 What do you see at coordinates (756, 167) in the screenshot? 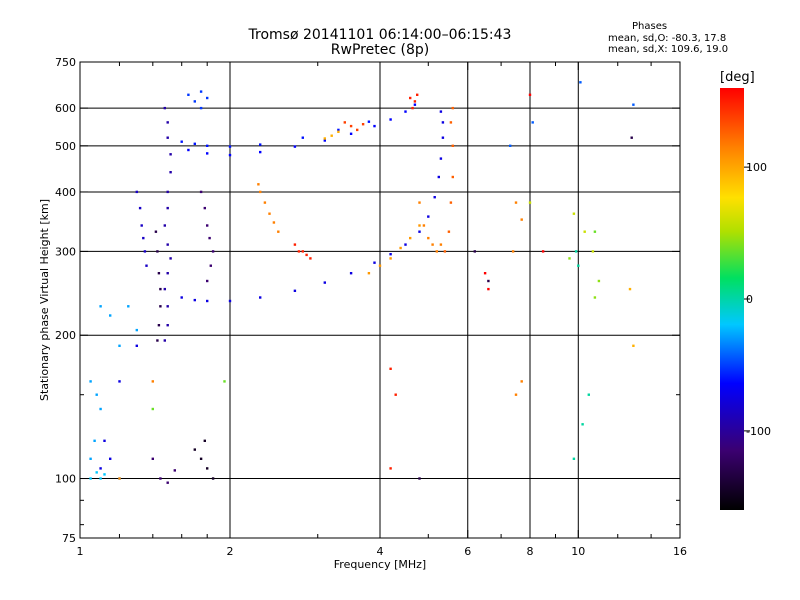
I see `colorbar-tick-label: 100` at bounding box center [756, 167].